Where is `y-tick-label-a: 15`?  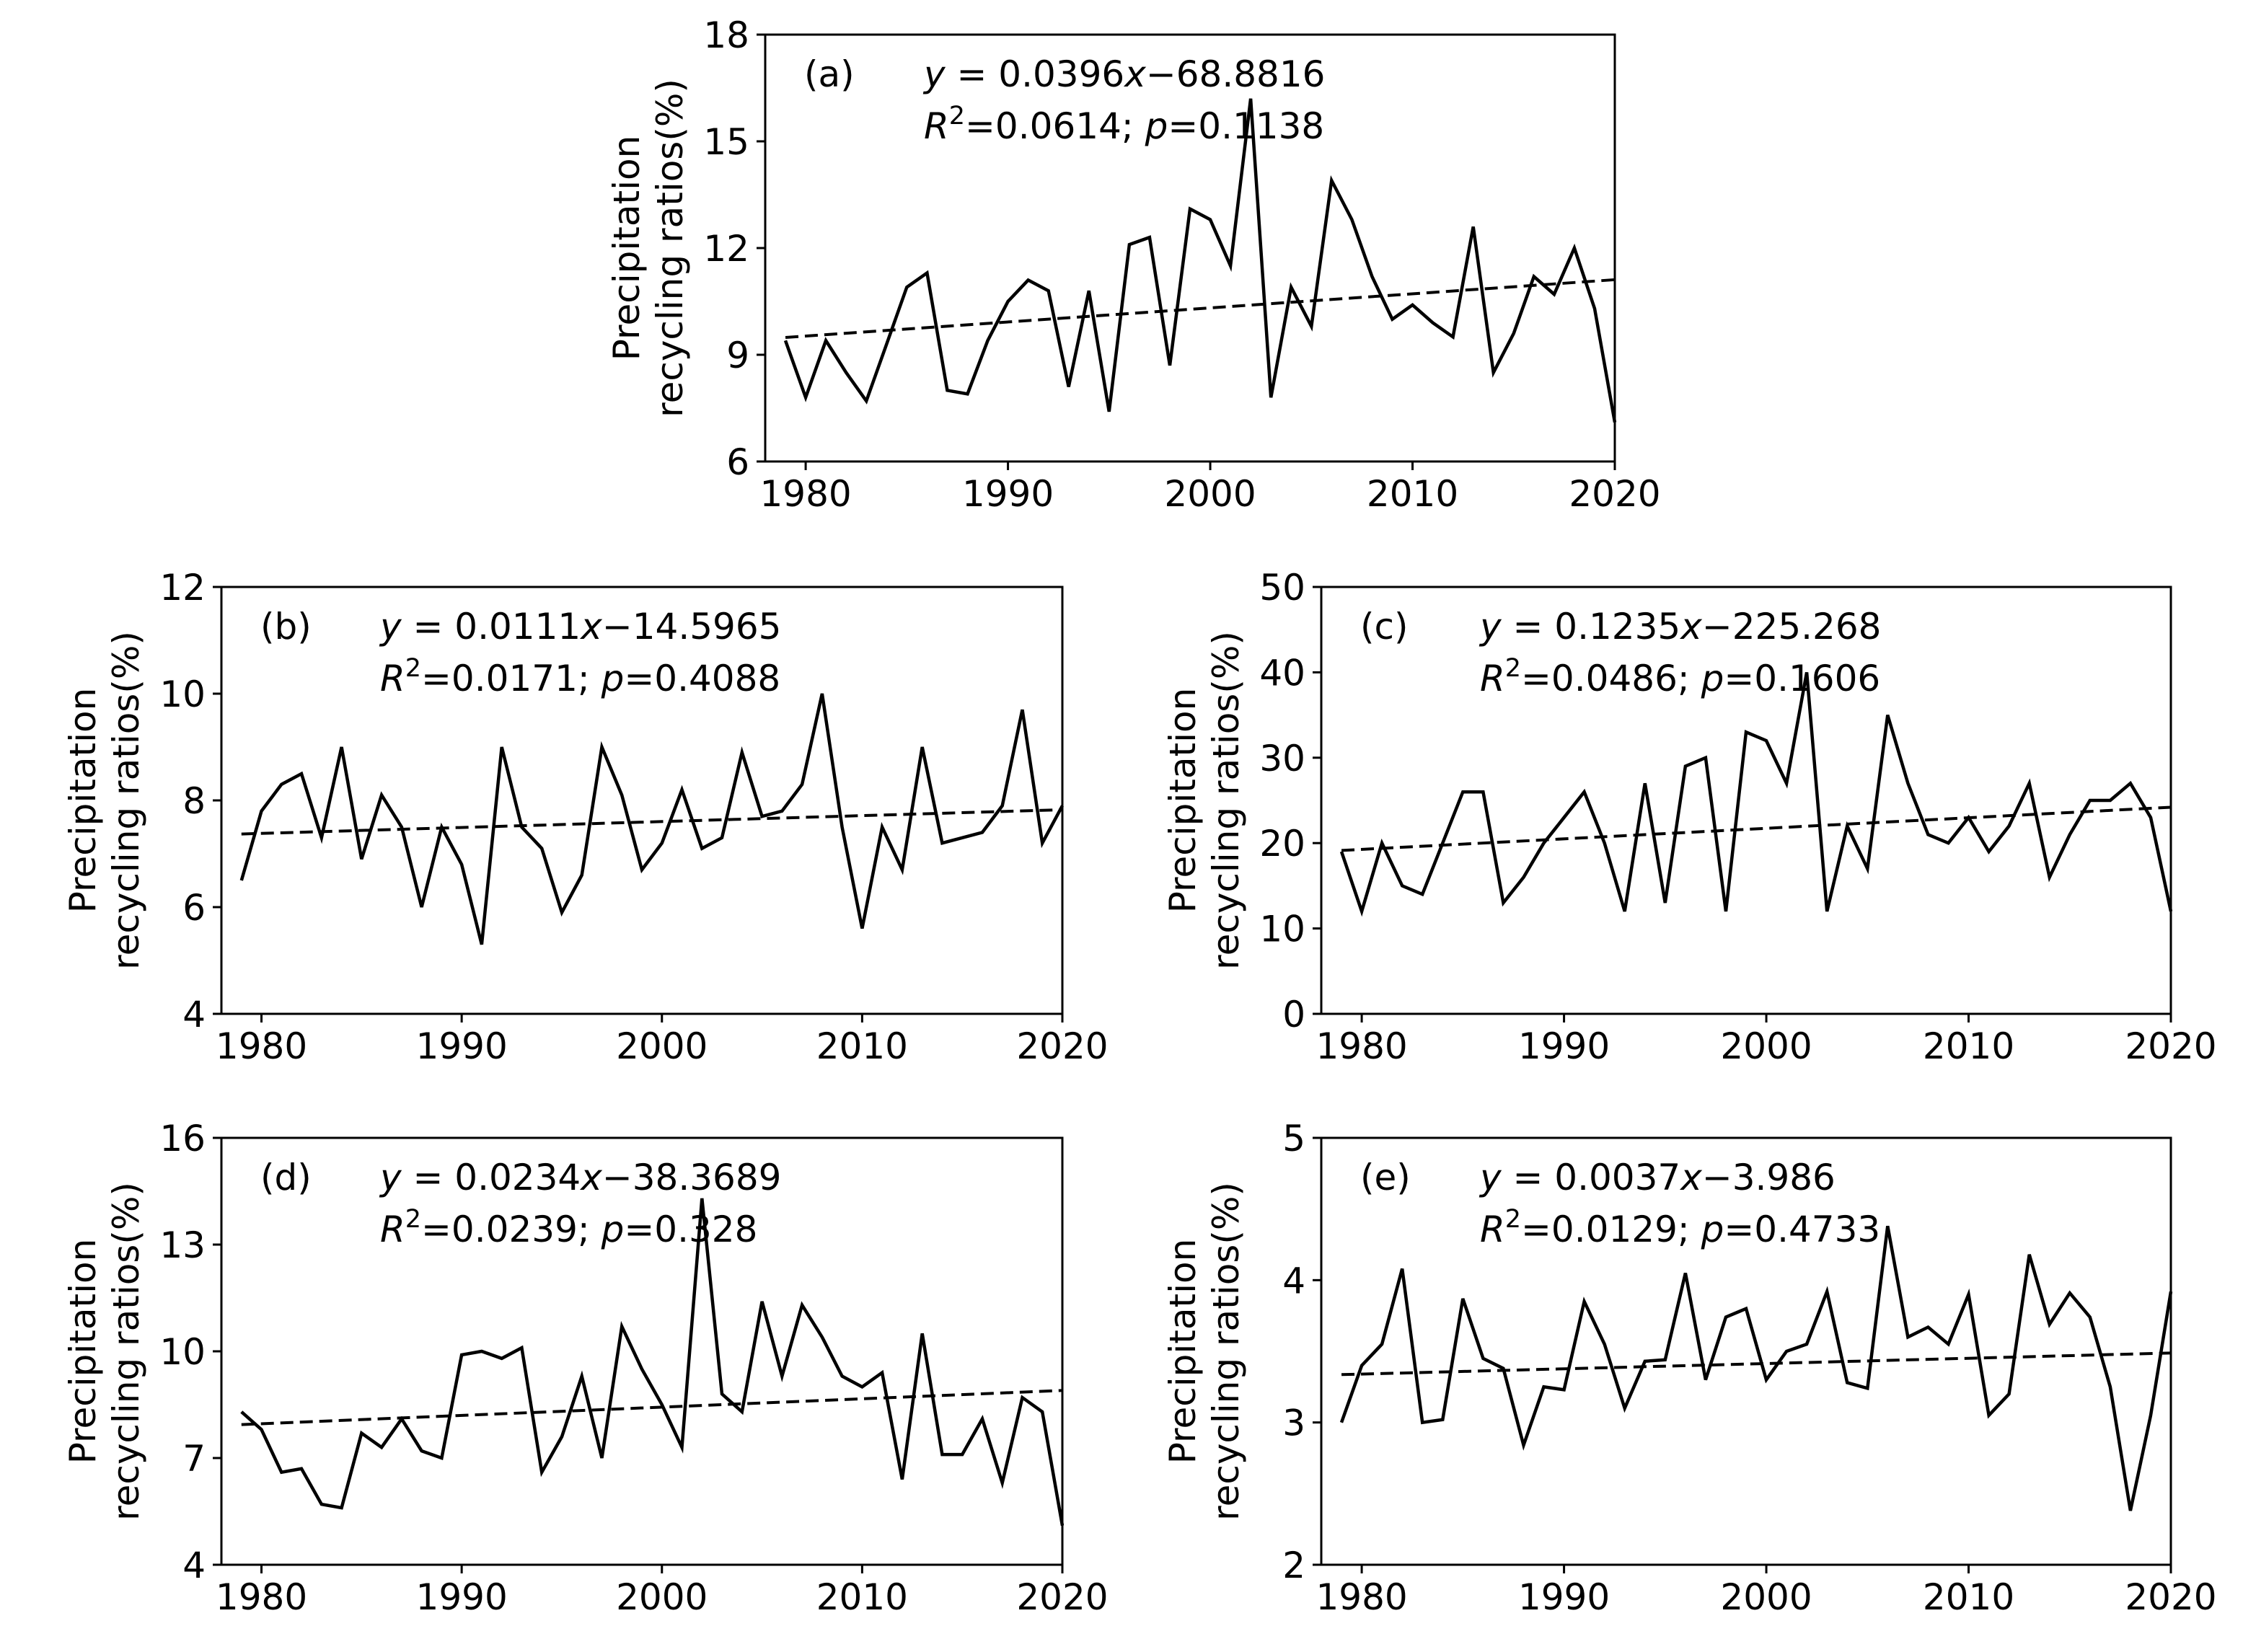
y-tick-label-a: 15 is located at coordinates (726, 142).